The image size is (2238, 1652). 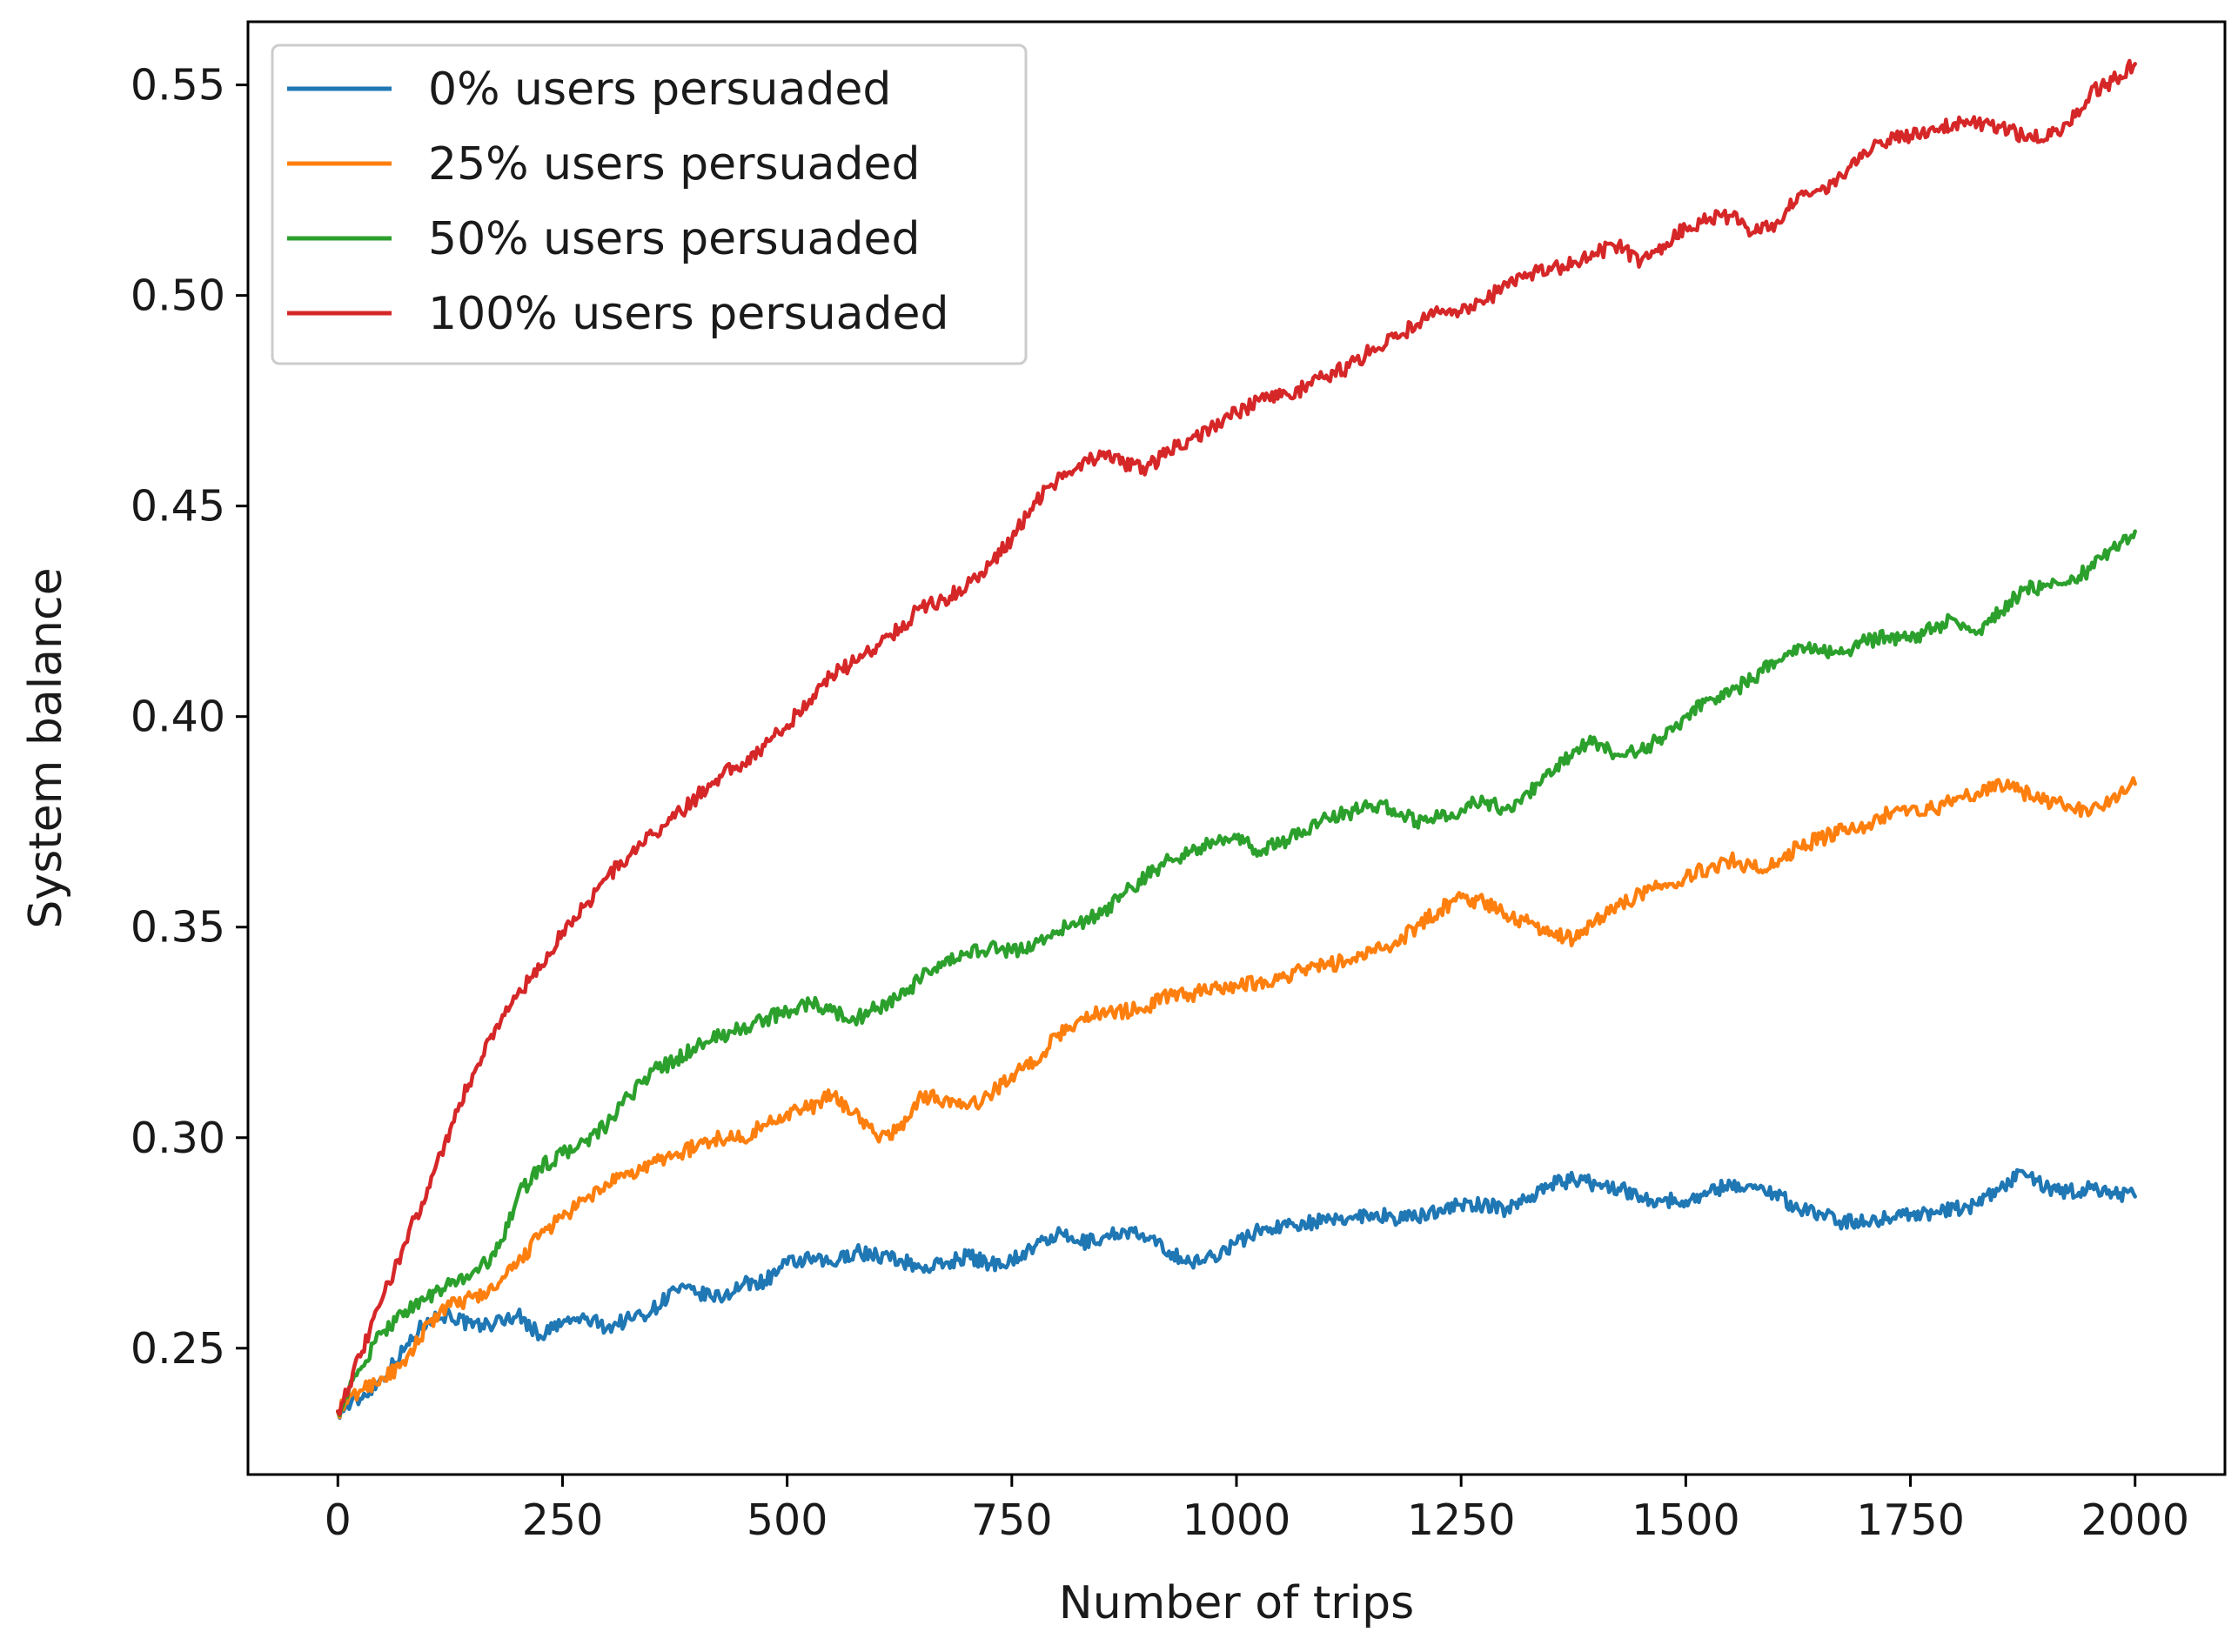 I want to click on y-tick-label: 0.50, so click(x=178, y=296).